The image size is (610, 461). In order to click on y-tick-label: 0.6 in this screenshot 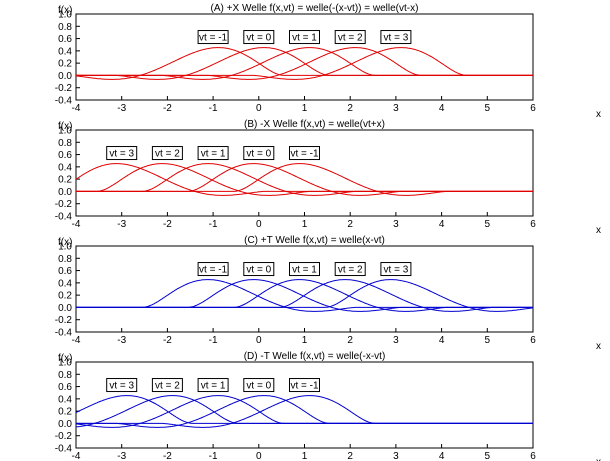, I will do `click(65, 271)`.